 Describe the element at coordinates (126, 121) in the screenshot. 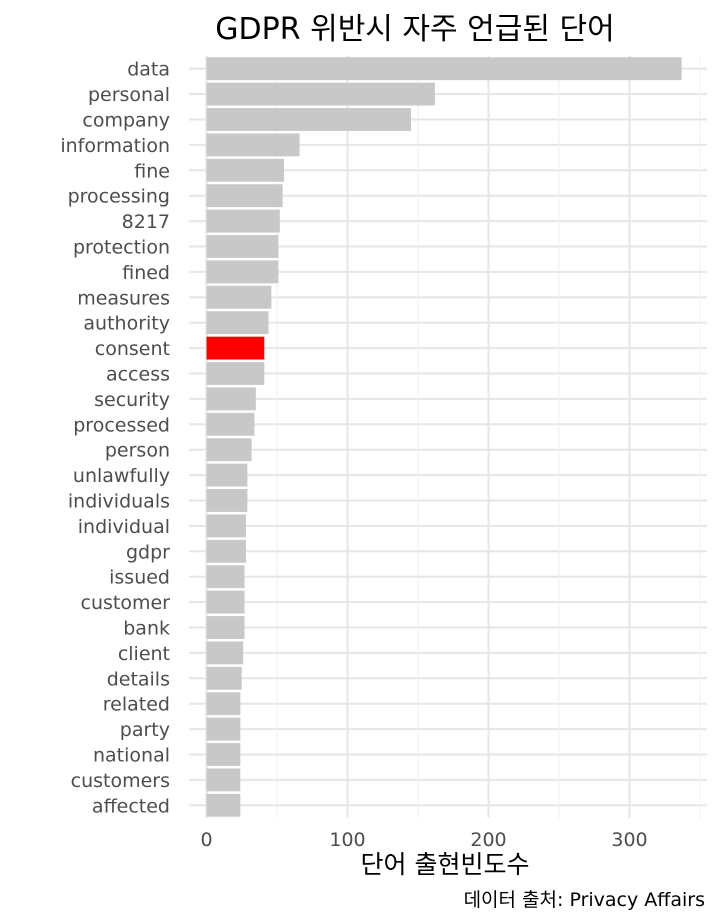

I see `category-label: company` at that location.